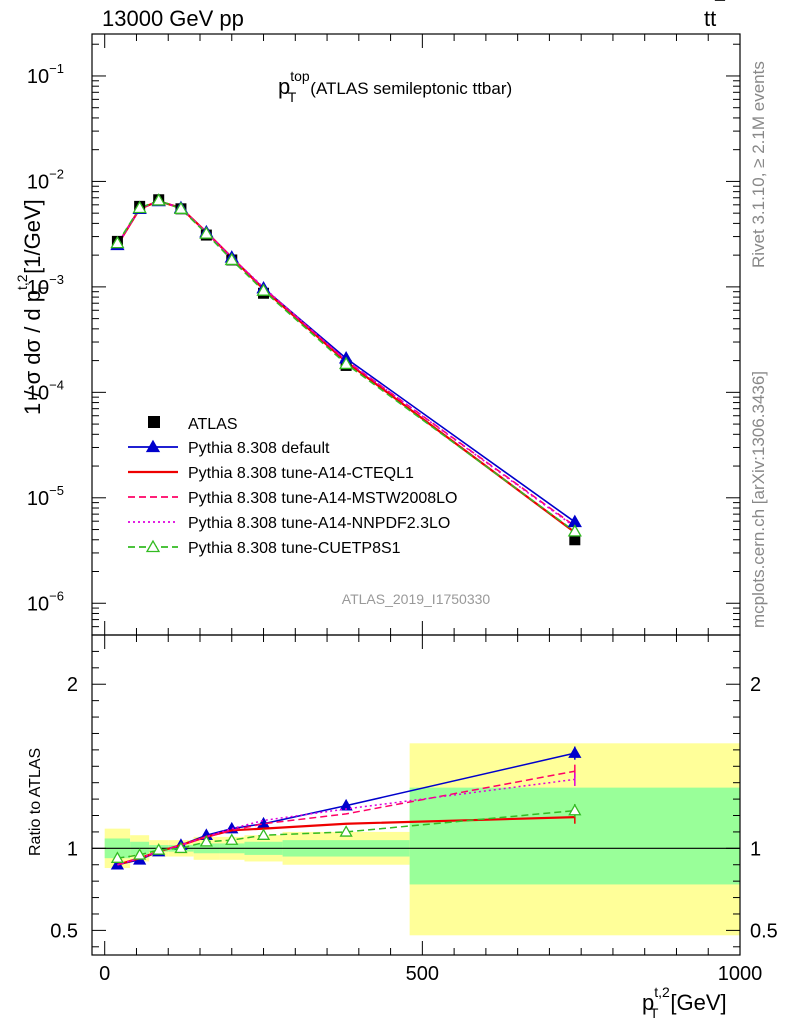 The width and height of the screenshot is (786, 1029). I want to click on process-label: tt, so click(710, 18).